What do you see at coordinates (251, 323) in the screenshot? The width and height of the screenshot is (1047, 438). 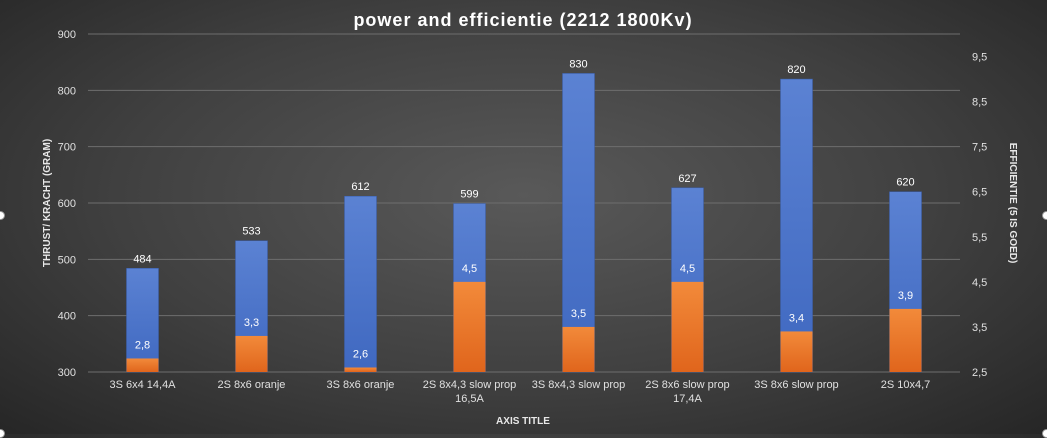 I see `efficiency-data-label: 3,3` at bounding box center [251, 323].